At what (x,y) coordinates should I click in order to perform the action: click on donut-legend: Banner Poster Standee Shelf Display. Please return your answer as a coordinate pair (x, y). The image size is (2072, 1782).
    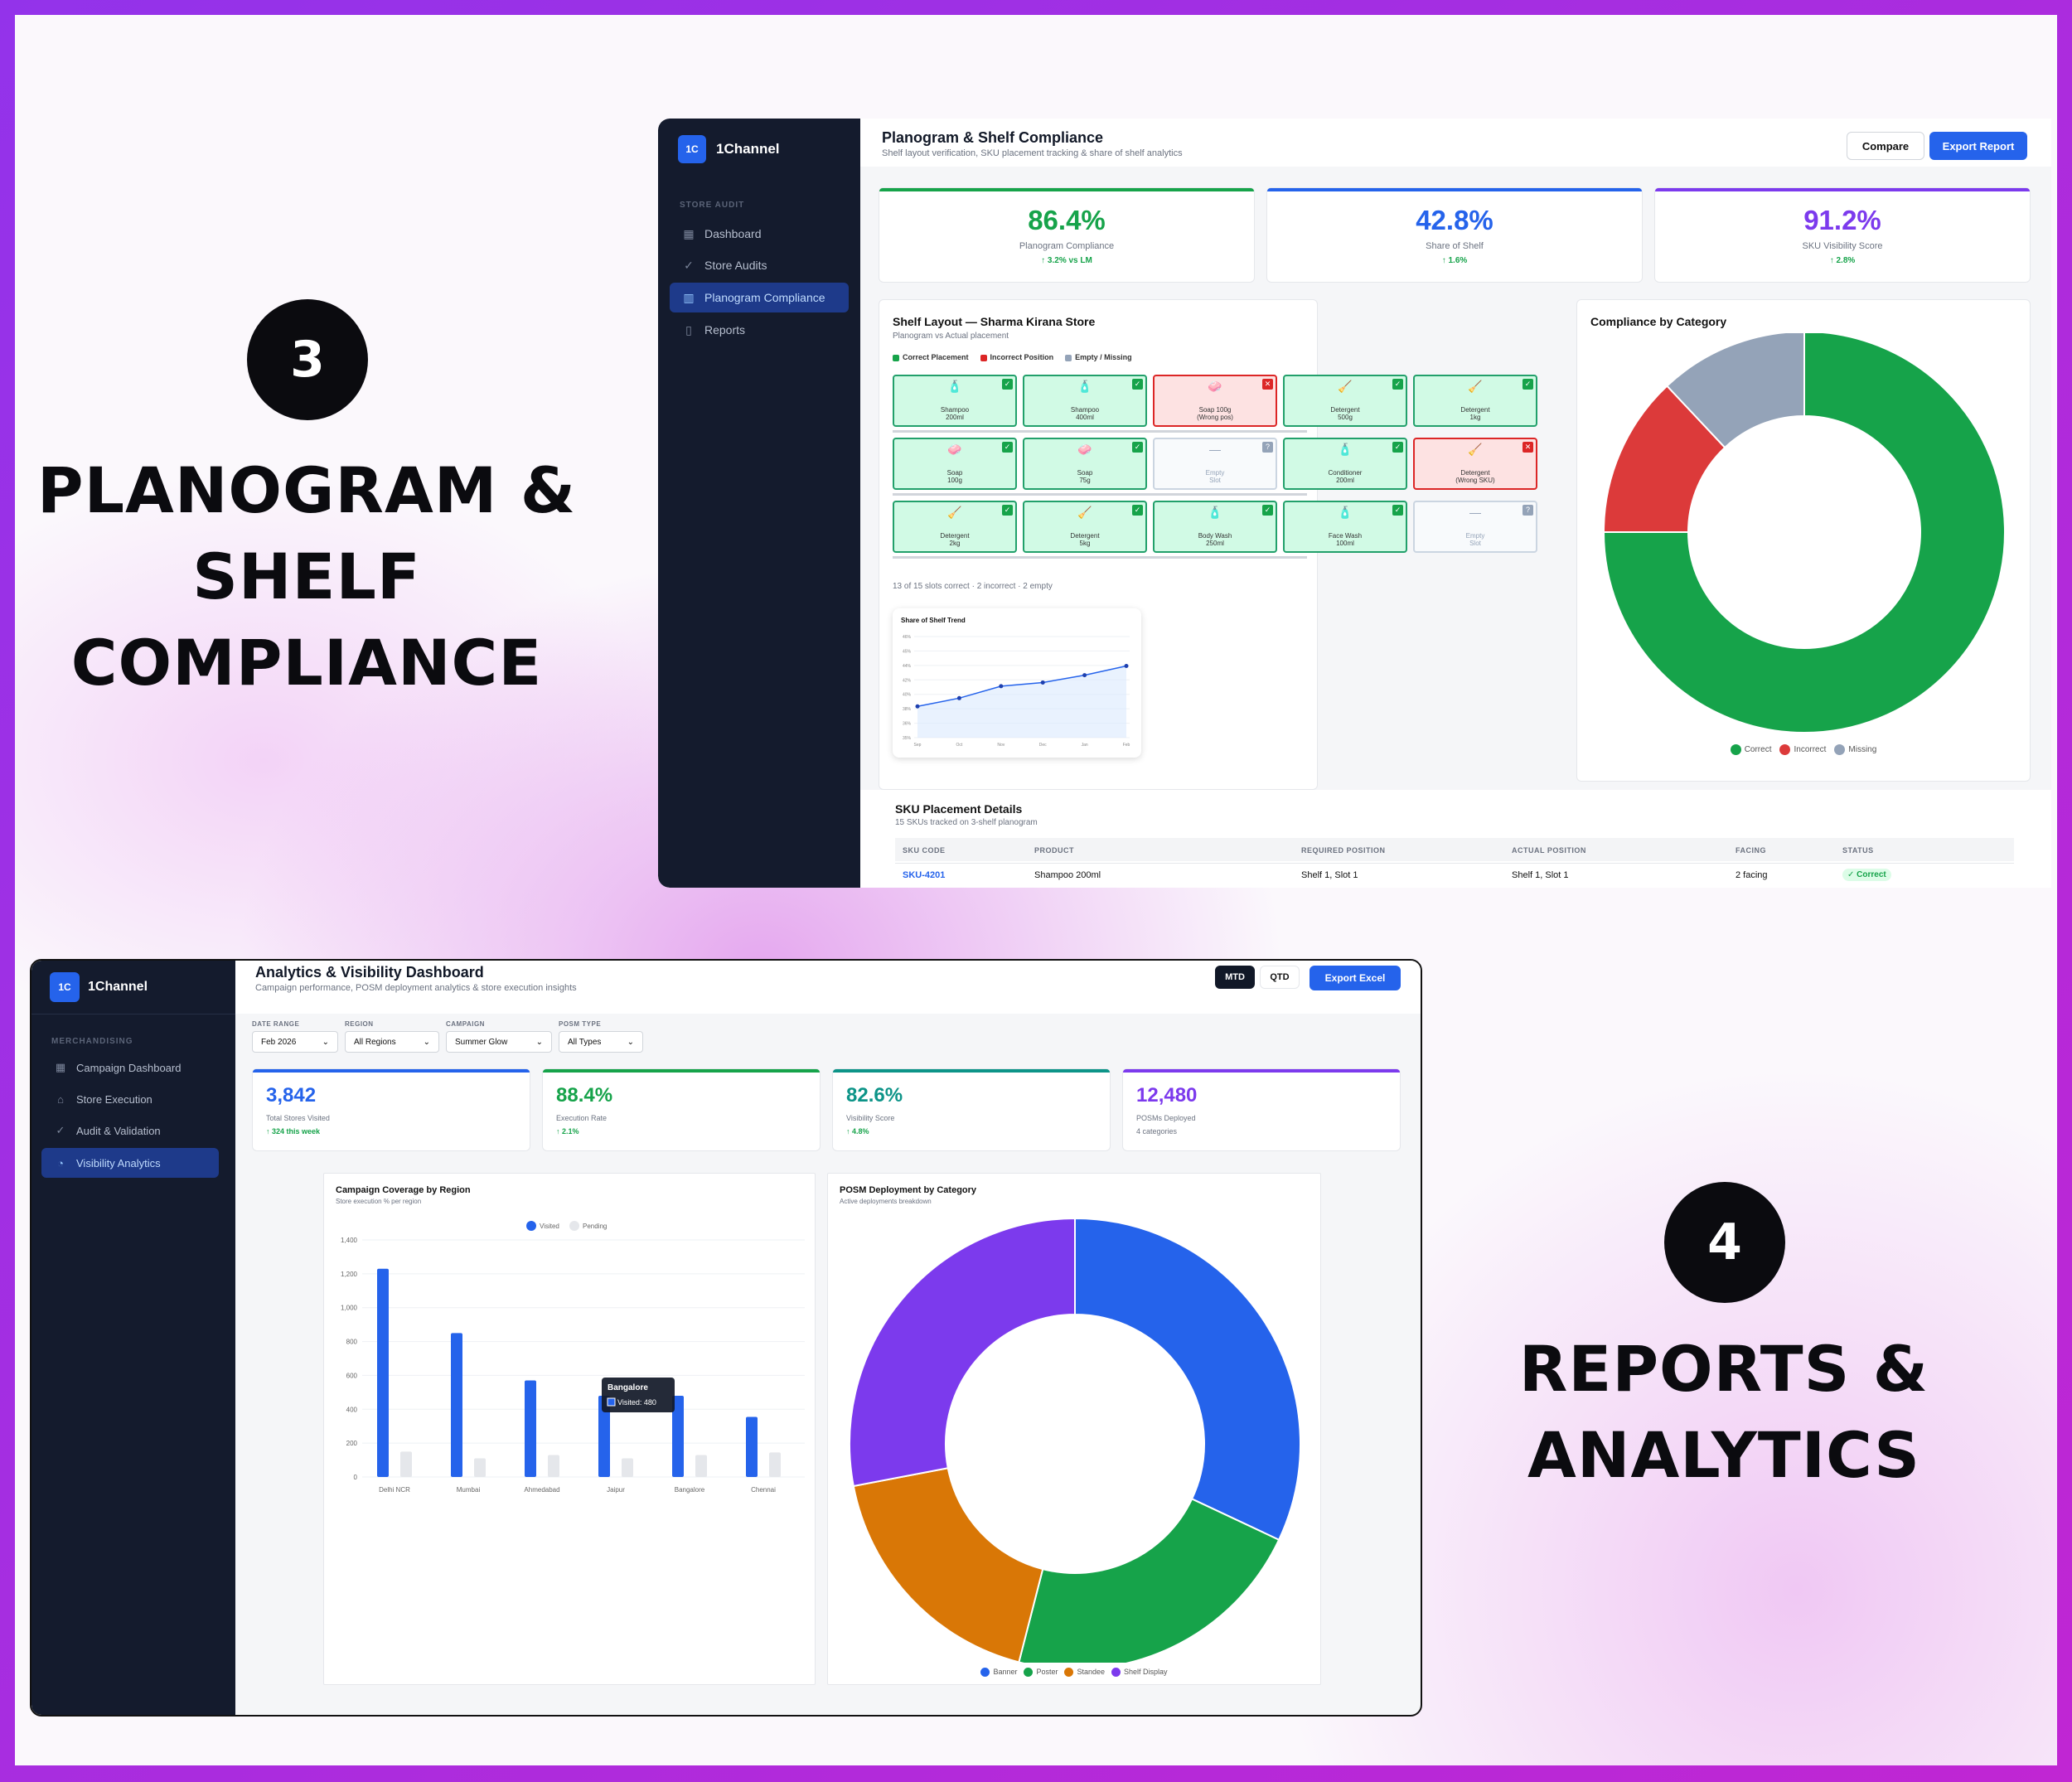
    Looking at the image, I should click on (1074, 1673).